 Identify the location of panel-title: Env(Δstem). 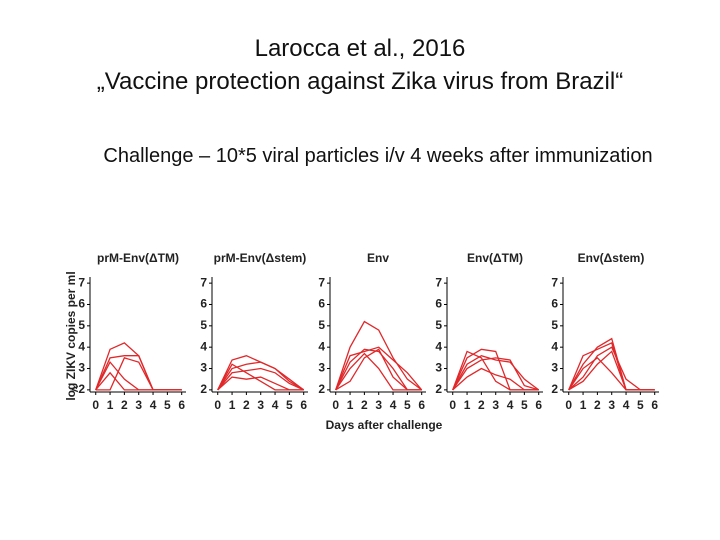
(611, 258).